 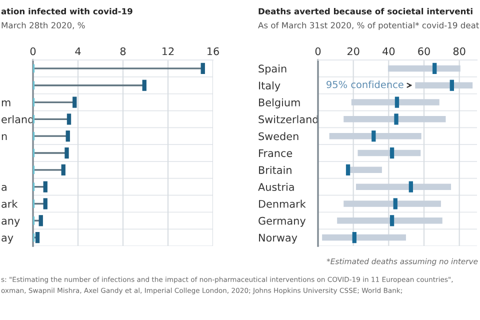 I want to click on chart-title: Deaths averted because of societal interventi, so click(x=365, y=11).